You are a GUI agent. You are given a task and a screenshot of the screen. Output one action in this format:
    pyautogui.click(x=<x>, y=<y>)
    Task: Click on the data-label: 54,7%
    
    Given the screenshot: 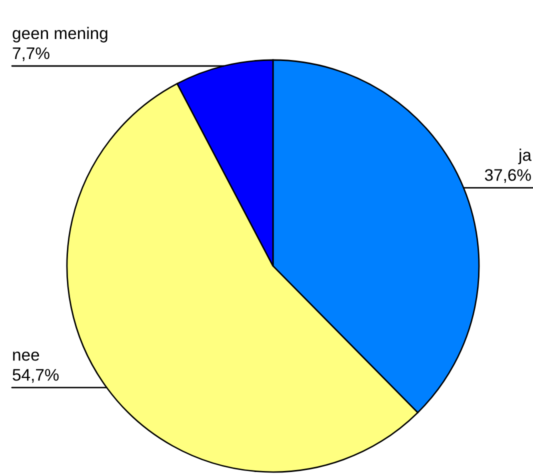 What is the action you would take?
    pyautogui.click(x=35, y=376)
    